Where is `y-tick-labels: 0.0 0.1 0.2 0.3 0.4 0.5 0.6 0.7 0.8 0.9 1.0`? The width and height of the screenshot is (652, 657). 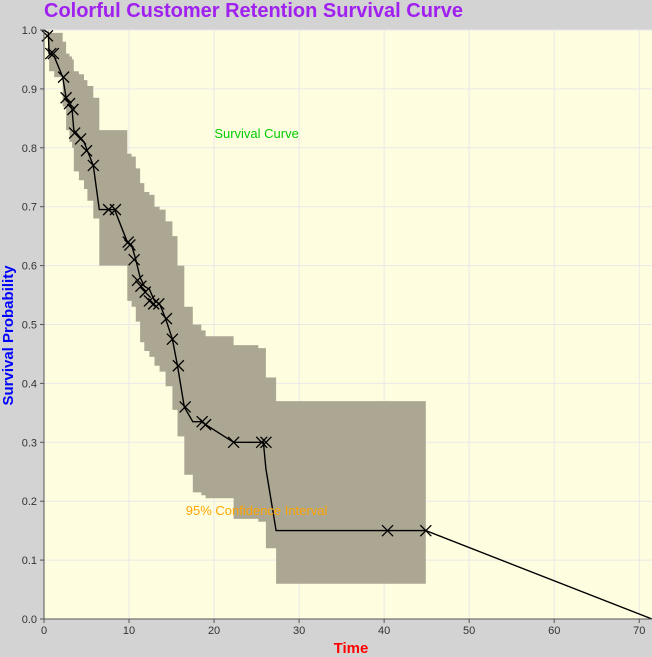 y-tick-labels: 0.0 0.1 0.2 0.3 0.4 0.5 0.6 0.7 0.8 0.9 1.0 is located at coordinates (33, 325).